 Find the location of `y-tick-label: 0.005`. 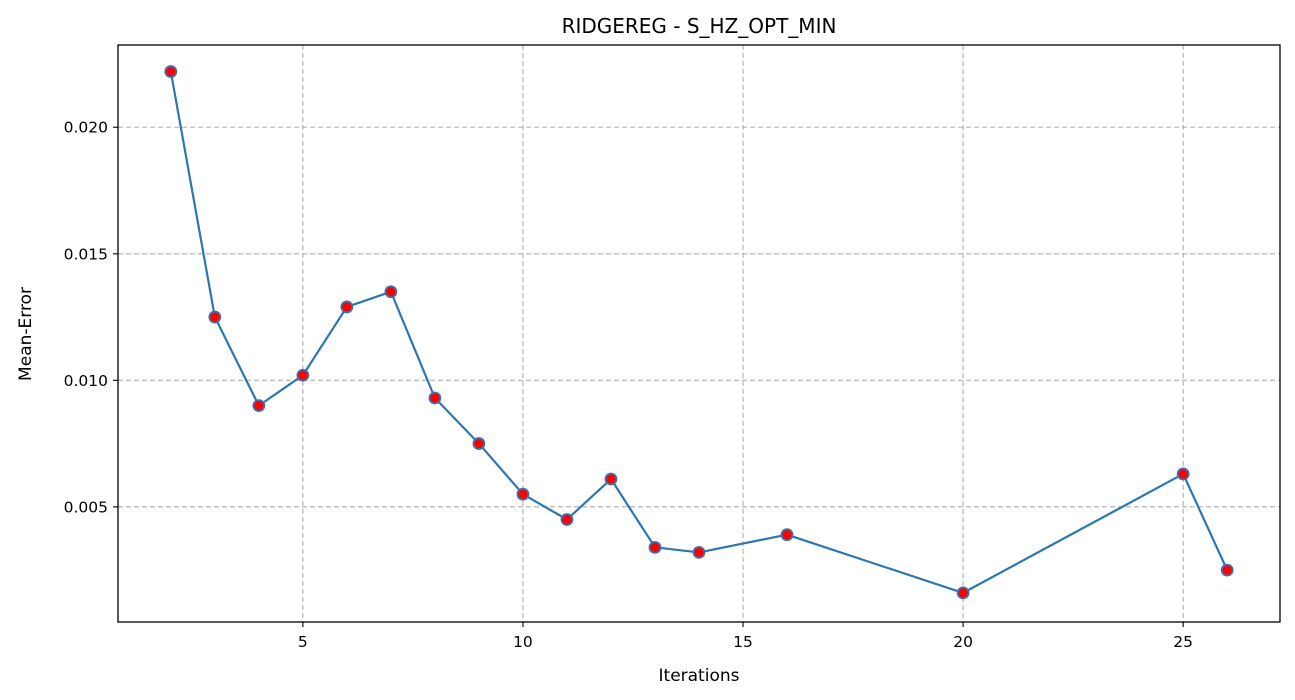

y-tick-label: 0.005 is located at coordinates (86, 507).